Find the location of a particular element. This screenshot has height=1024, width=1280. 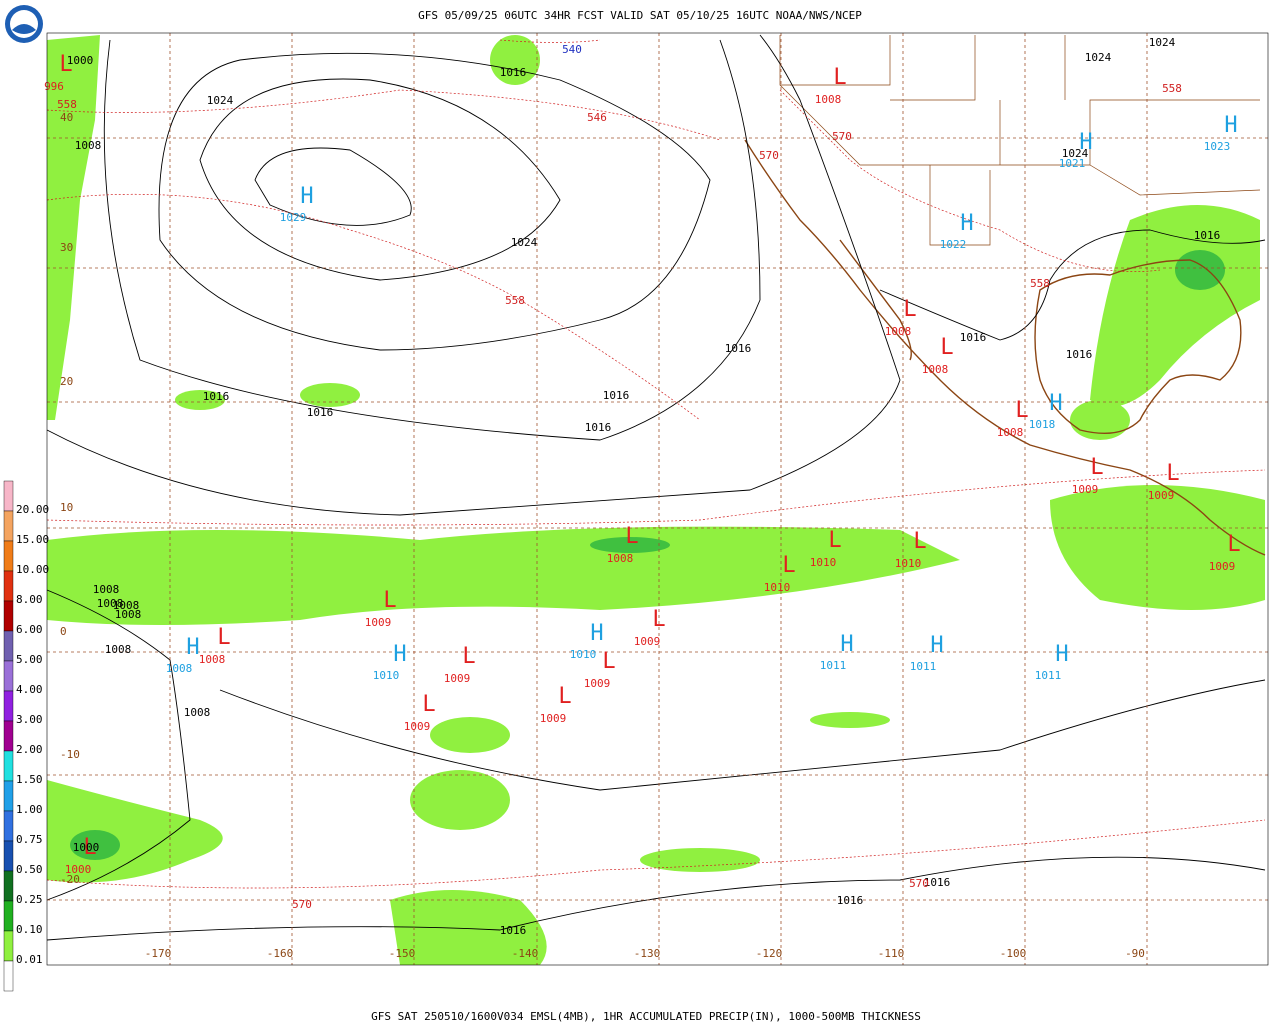

longitude-label: -140 is located at coordinates (525, 953).